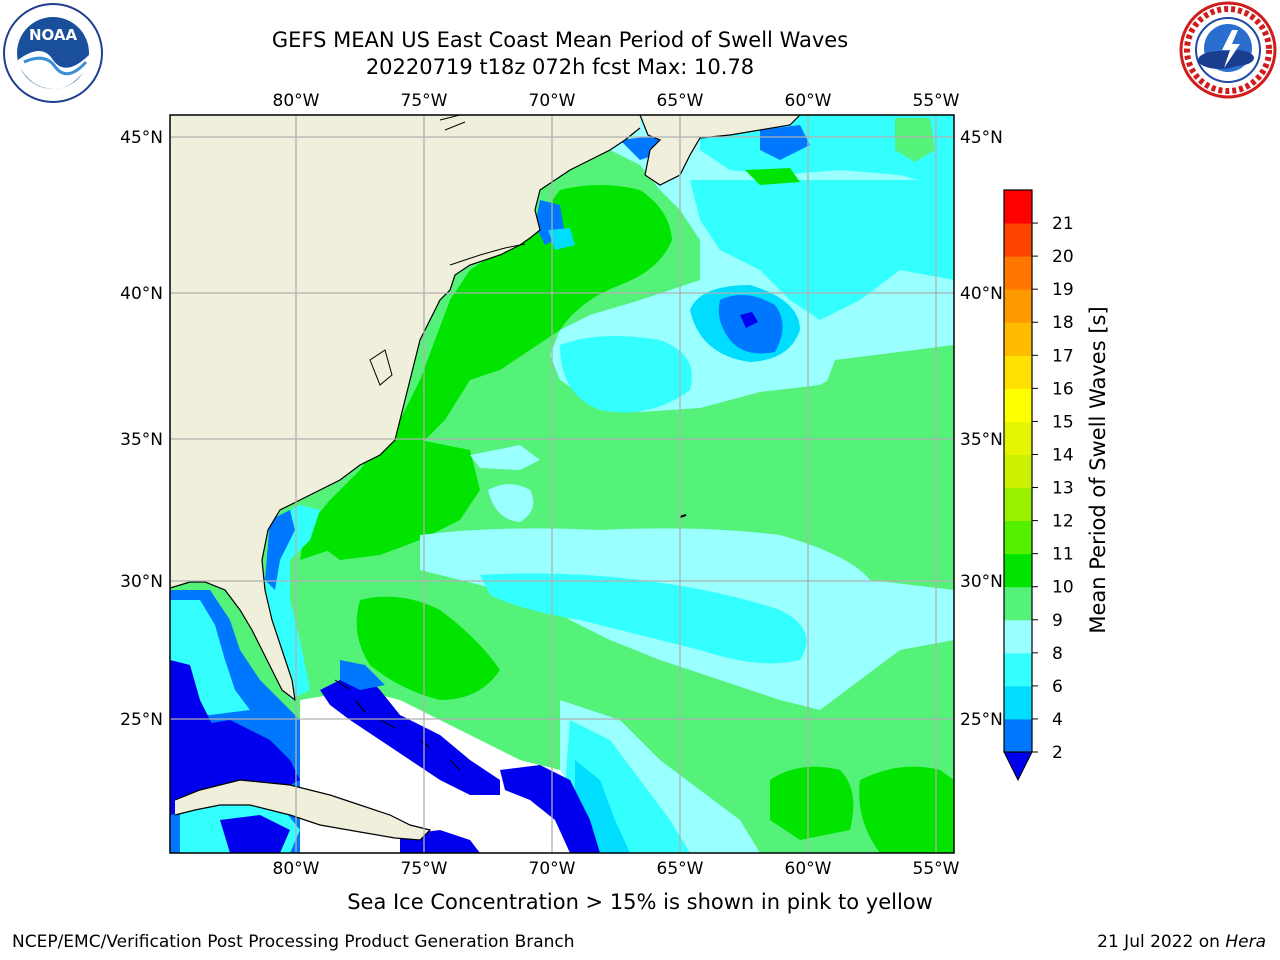 This screenshot has height=960, width=1280. What do you see at coordinates (981, 720) in the screenshot?
I see `lat-label-right: 25°N` at bounding box center [981, 720].